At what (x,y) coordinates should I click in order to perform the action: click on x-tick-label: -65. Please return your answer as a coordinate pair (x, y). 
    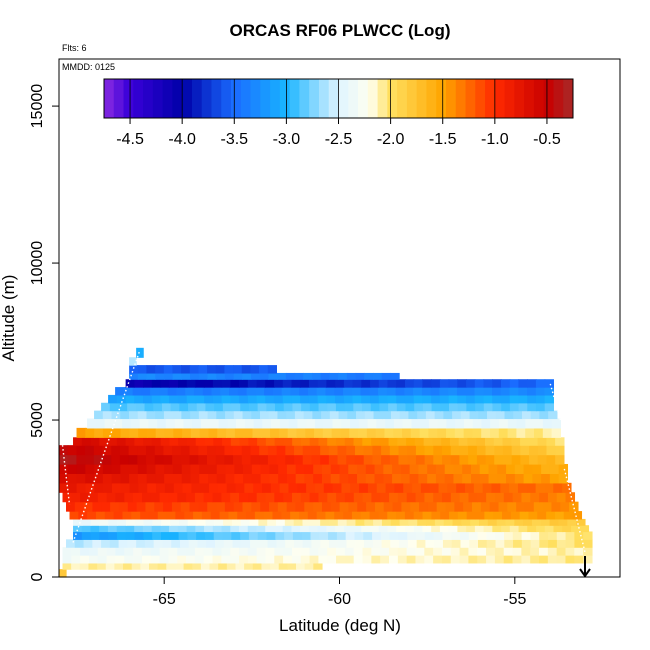
    Looking at the image, I should click on (164, 599).